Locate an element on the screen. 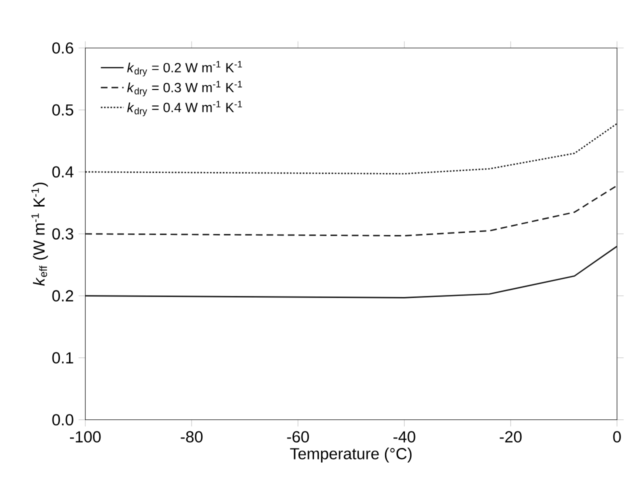 This screenshot has width=637, height=496. y-tick-label: 0.1 is located at coordinates (63, 358).